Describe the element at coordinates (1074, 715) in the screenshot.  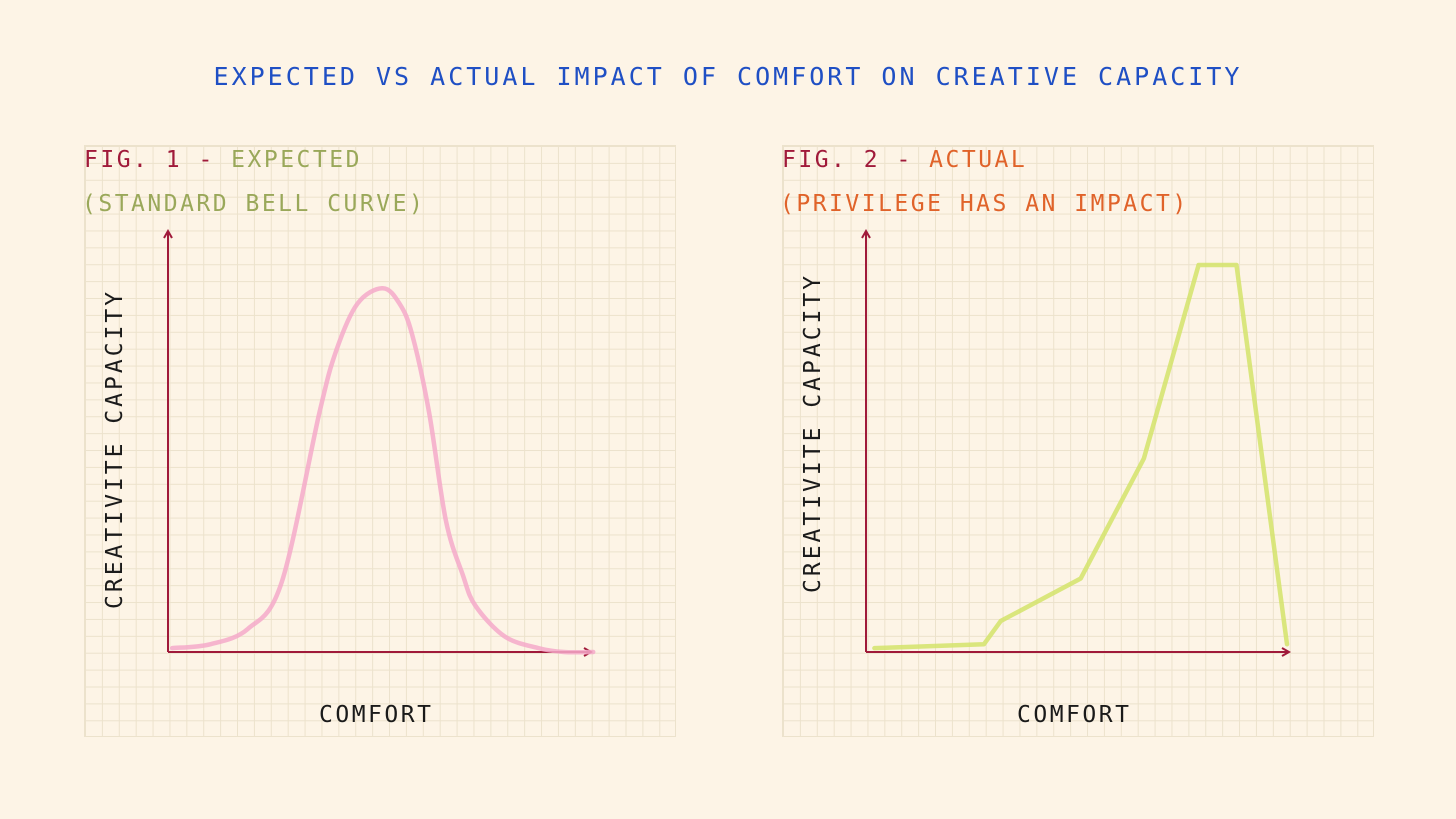
I see `figure-2-x-axis-label: COMFORT` at that location.